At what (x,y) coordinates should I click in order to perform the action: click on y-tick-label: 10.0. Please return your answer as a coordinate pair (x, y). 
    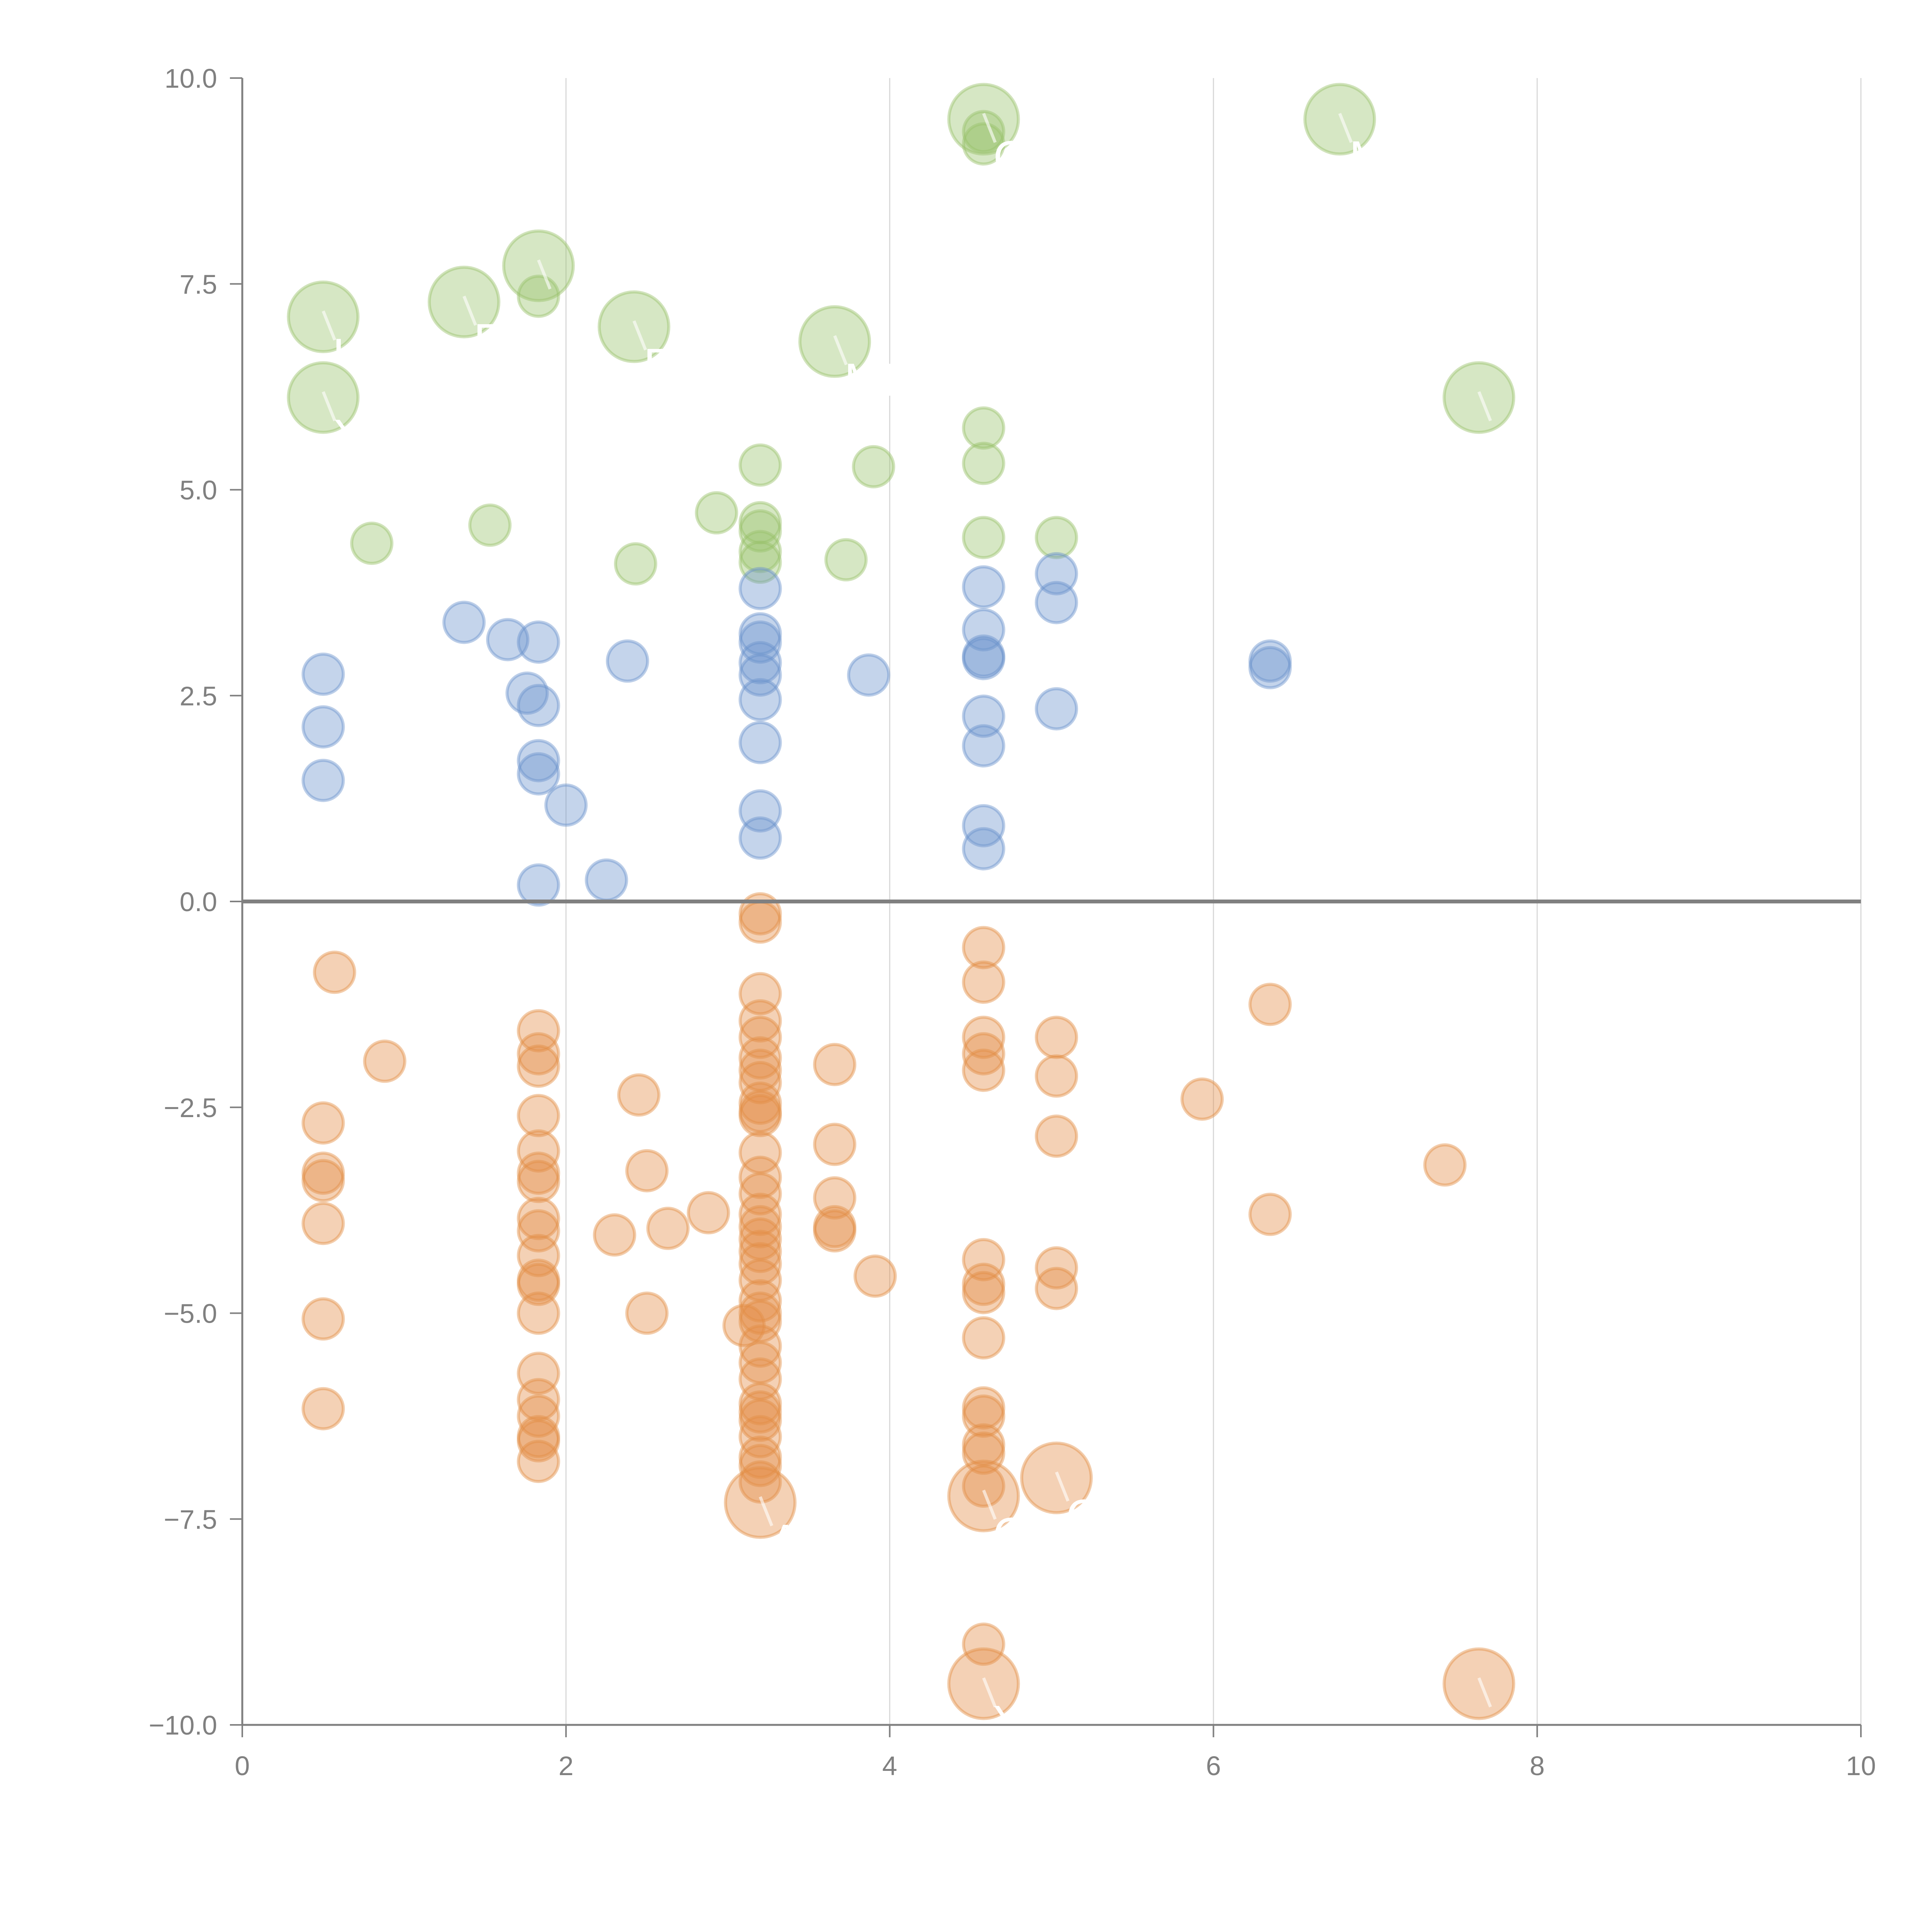
    Looking at the image, I should click on (191, 78).